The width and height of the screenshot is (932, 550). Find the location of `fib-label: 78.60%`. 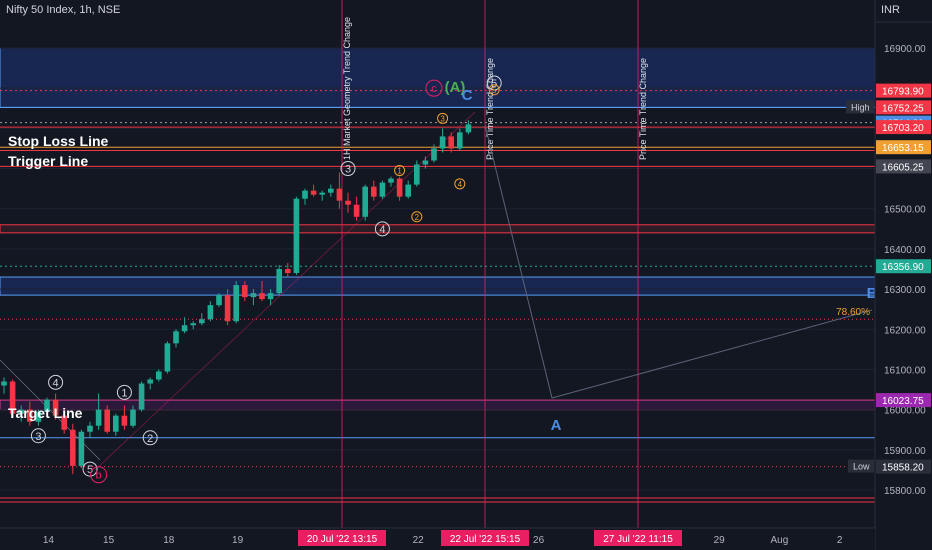

fib-label: 78.60% is located at coordinates (853, 312).